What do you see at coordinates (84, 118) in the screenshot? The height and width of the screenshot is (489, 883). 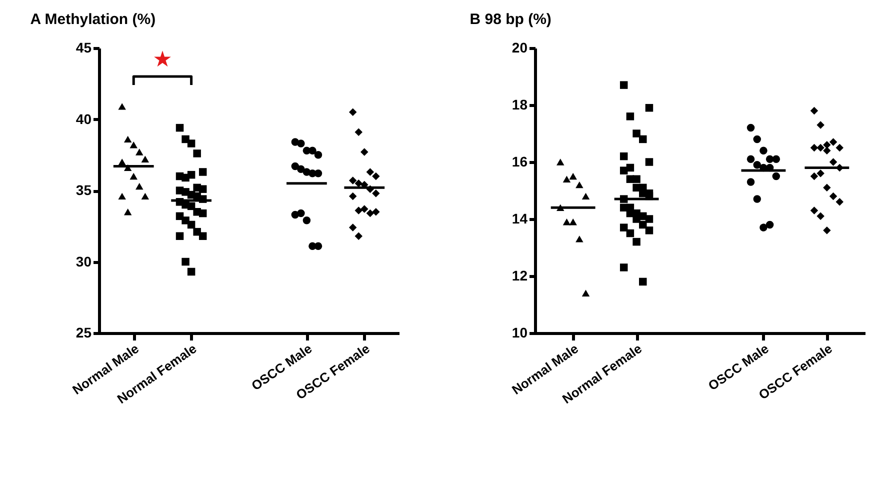 I see `y-tick-label: 40` at bounding box center [84, 118].